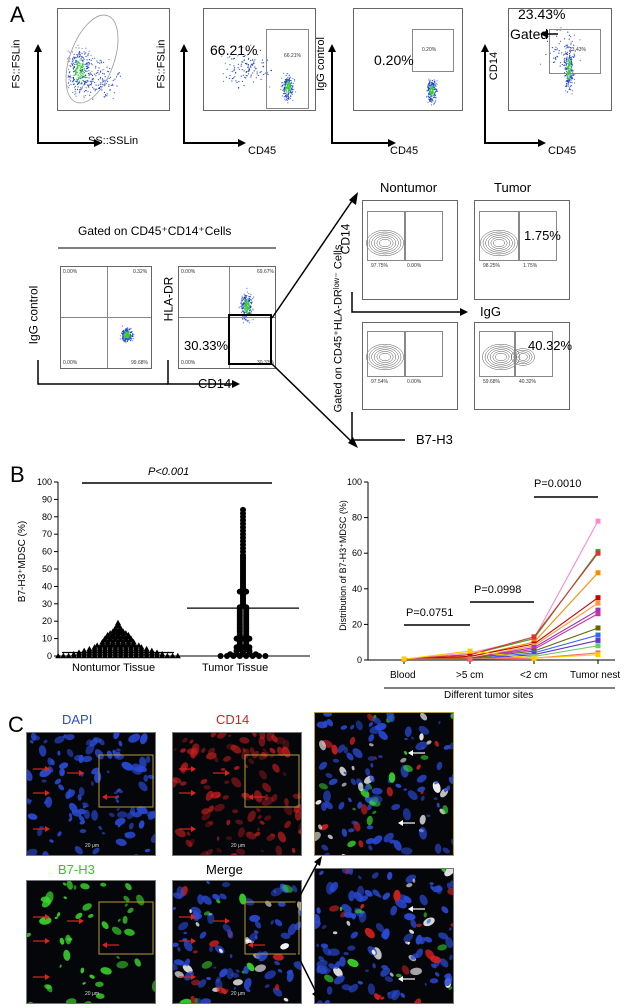  Describe the element at coordinates (188, 363) in the screenshot. I see `hla-quad-ll: 0.00%` at that location.